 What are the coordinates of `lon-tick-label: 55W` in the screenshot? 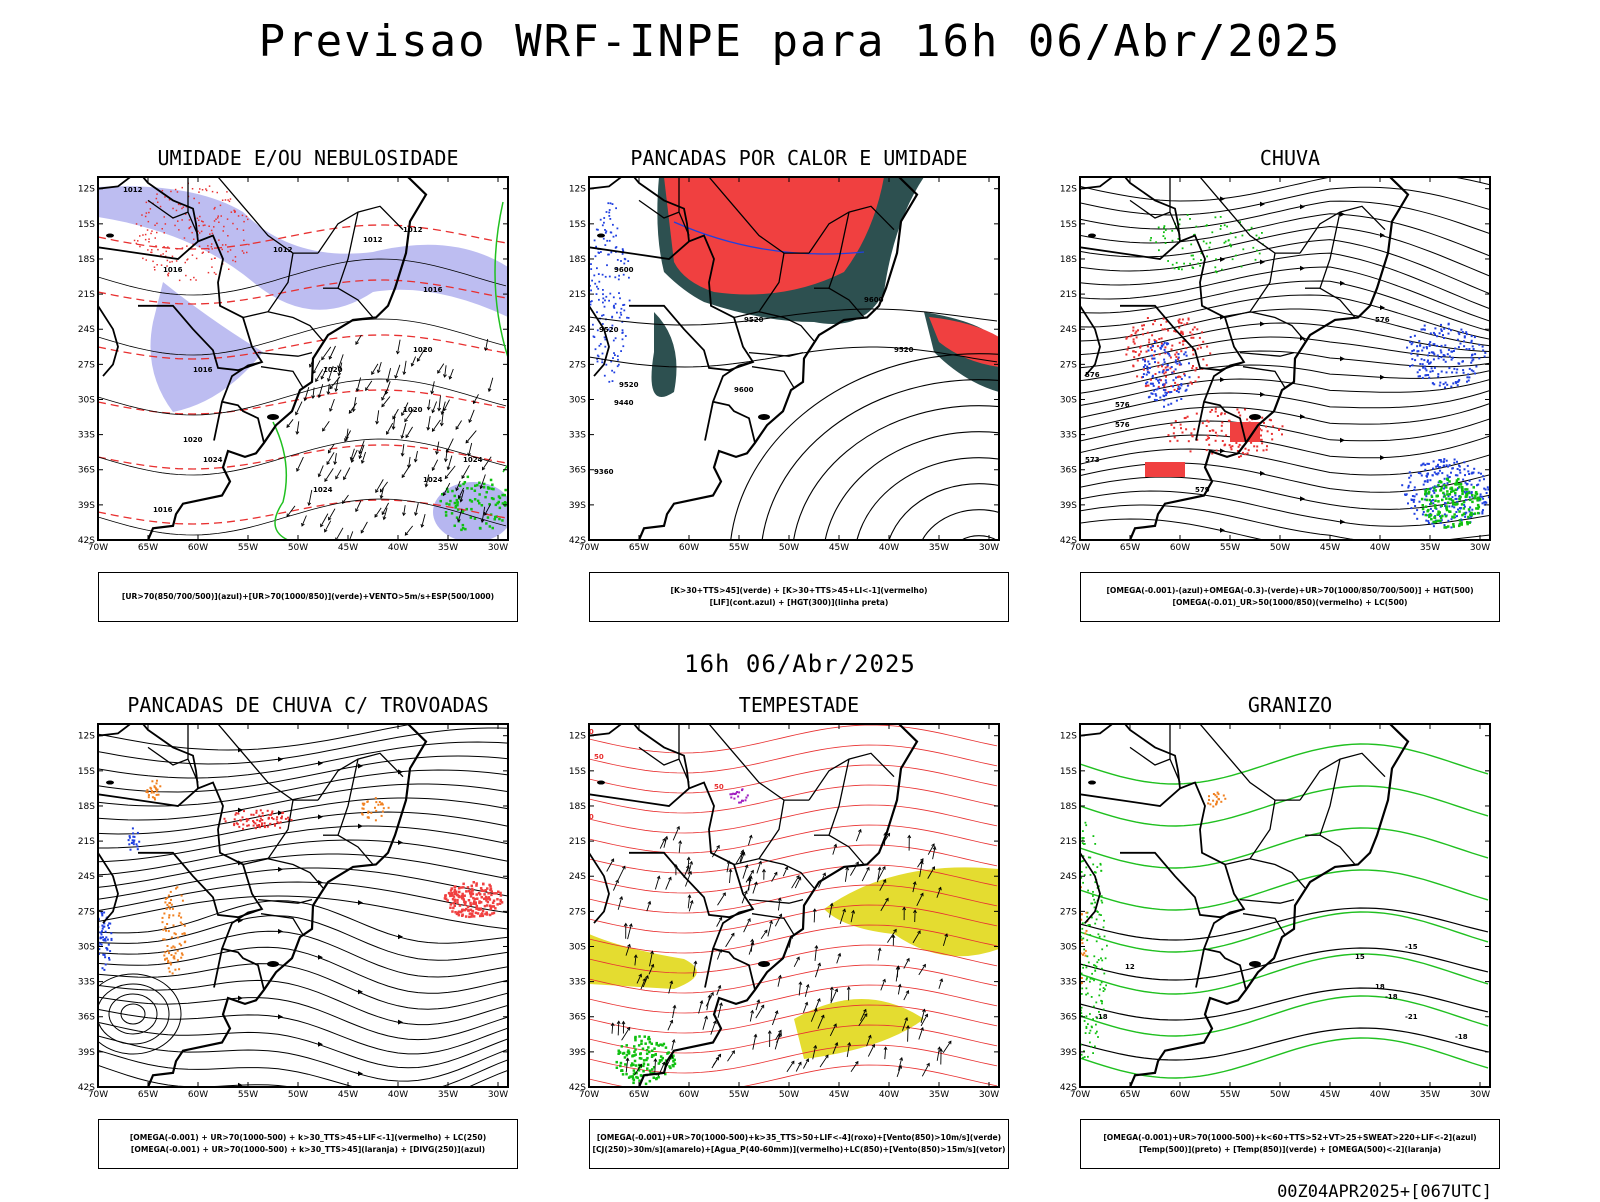 It's located at (248, 548).